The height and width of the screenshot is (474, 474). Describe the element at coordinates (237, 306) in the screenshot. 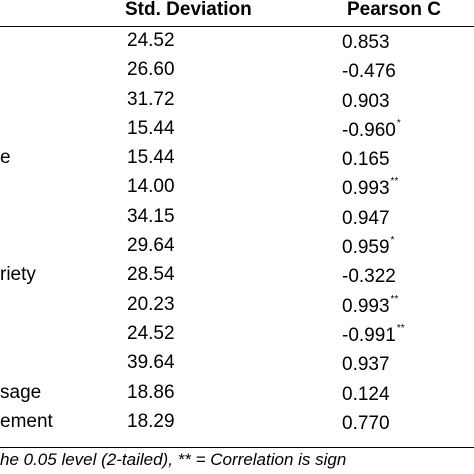

I see `table-row: 20.23 0.993**` at that location.